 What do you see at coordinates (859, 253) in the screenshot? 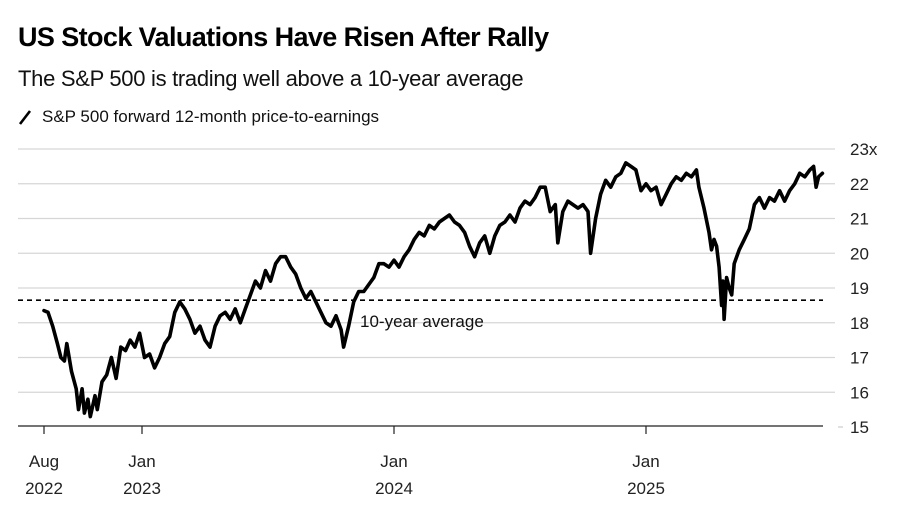
I see `y-tick-label: 20` at bounding box center [859, 253].